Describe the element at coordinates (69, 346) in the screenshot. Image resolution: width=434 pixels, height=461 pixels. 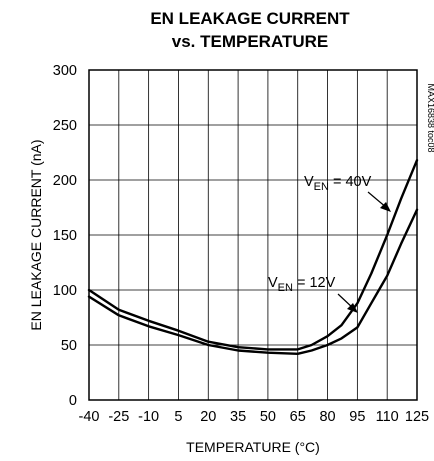
I see `y-tick-label: 50` at that location.